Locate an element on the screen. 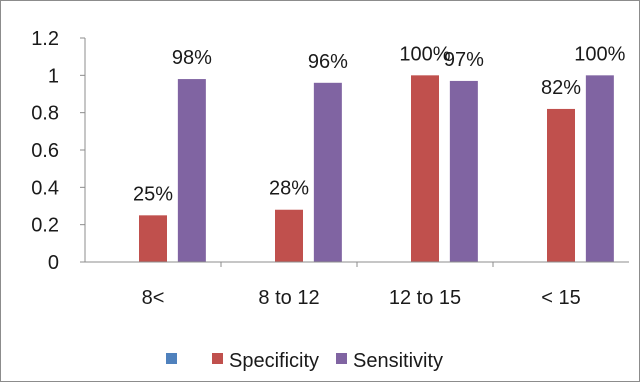 This screenshot has width=640, height=386. data-label: 97% is located at coordinates (464, 60).